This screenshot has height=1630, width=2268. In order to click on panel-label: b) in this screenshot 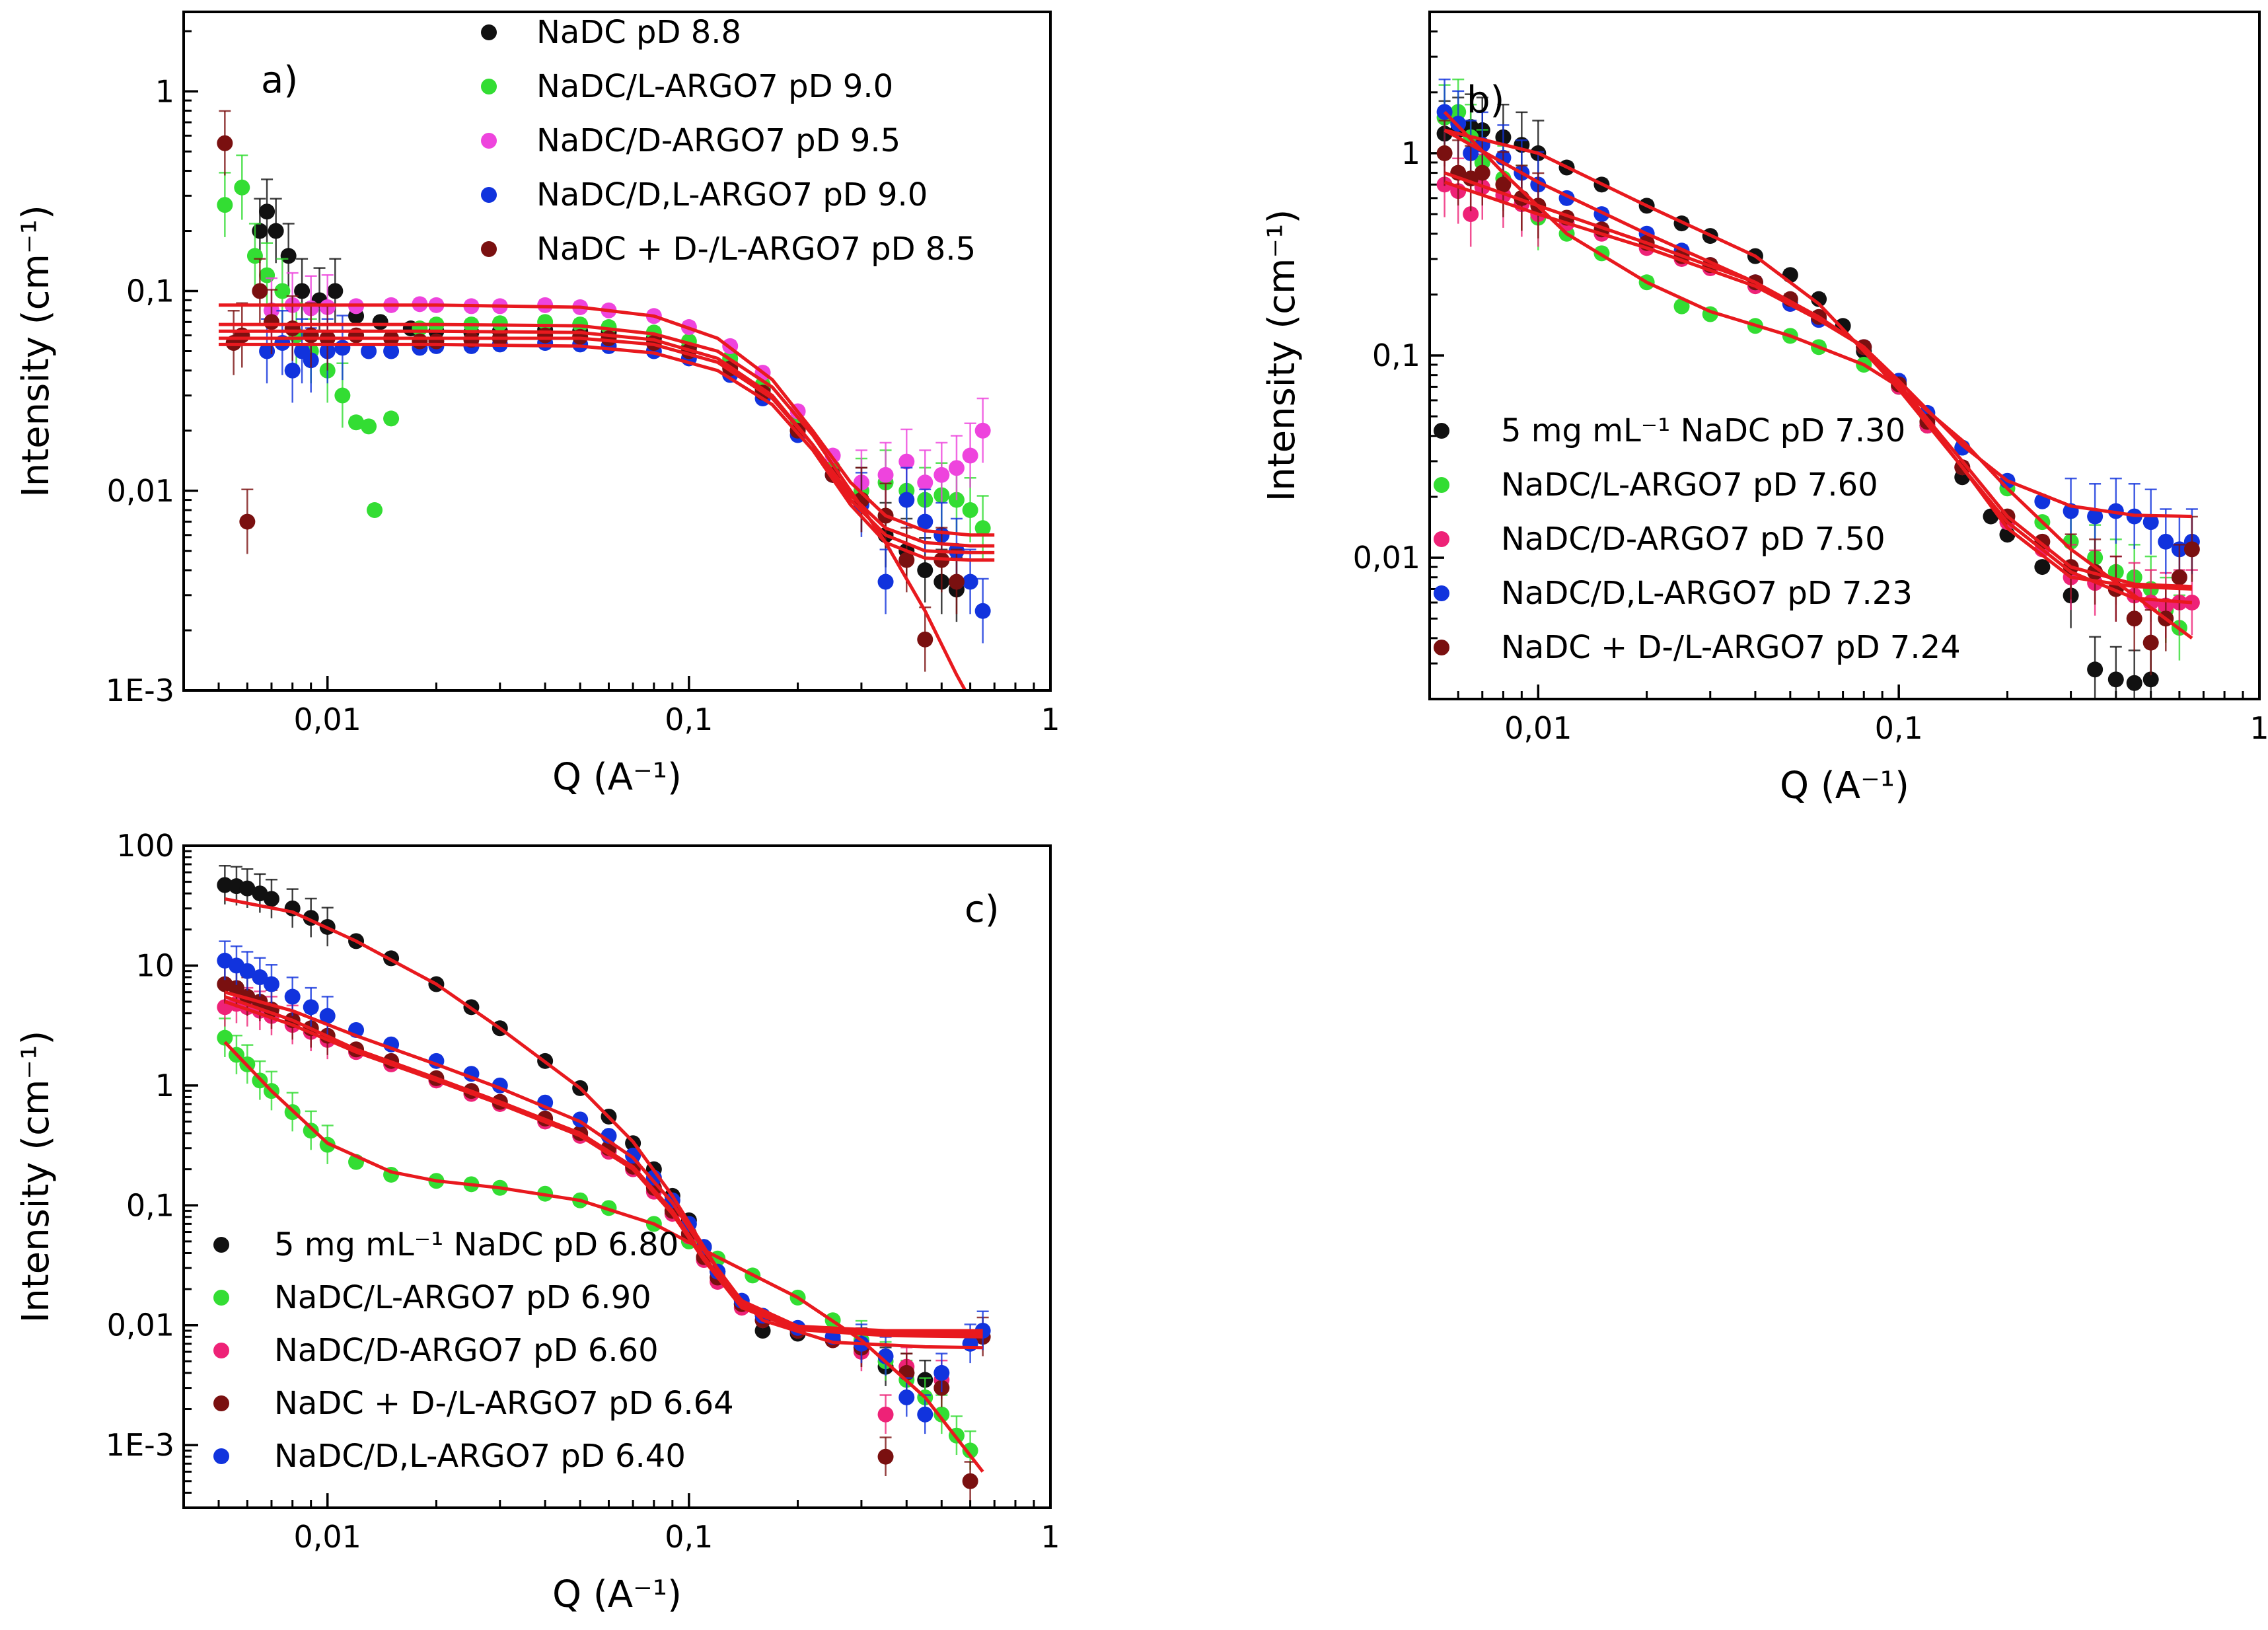, I will do `click(1485, 100)`.